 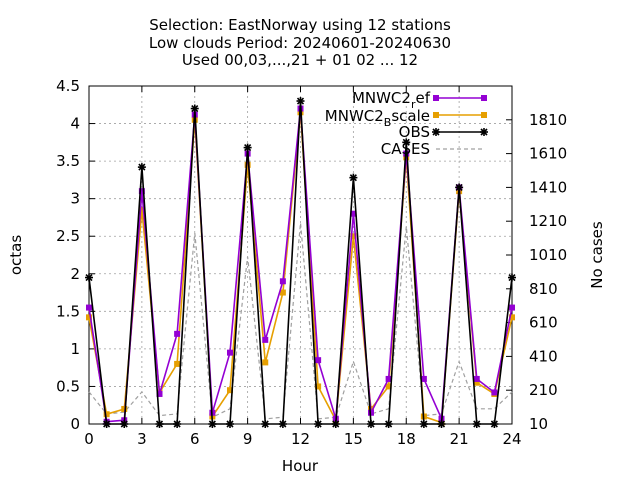 I want to click on y2-tick-label: 1410, so click(x=548, y=187).